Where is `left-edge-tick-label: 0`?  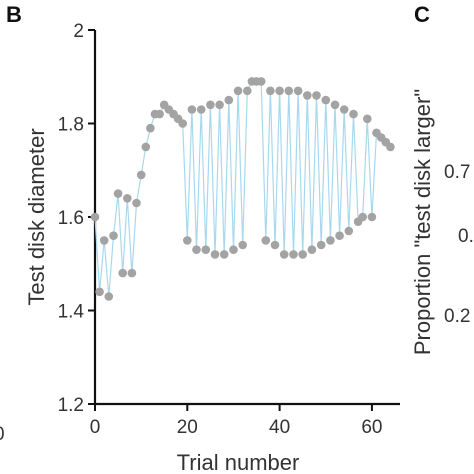
left-edge-tick-label: 0 is located at coordinates (2, 434).